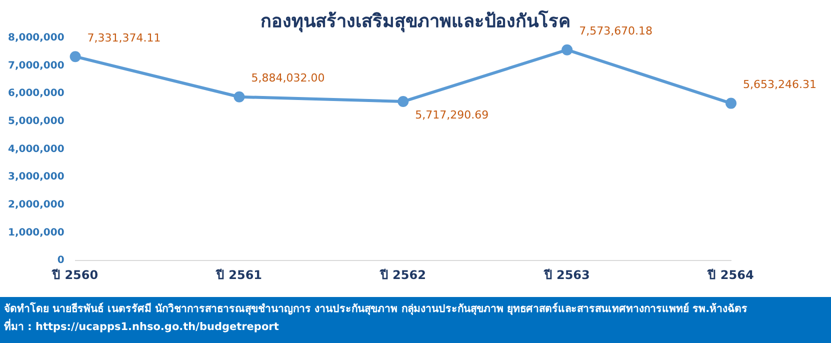 The width and height of the screenshot is (831, 343). What do you see at coordinates (376, 309) in the screenshot?
I see `text: จัดทำโดย นายธีรพันธ์ เนตรรัศมี นักวิชาการสาธารณสุขชำนาญการ งานประกันสุขภาพ กลุ่มงานประกันสุขภาพ ยุทธศาสตร์และสารสนเทศทางการแพทย์ รพ.ห้างฉัตร` at bounding box center [376, 309].